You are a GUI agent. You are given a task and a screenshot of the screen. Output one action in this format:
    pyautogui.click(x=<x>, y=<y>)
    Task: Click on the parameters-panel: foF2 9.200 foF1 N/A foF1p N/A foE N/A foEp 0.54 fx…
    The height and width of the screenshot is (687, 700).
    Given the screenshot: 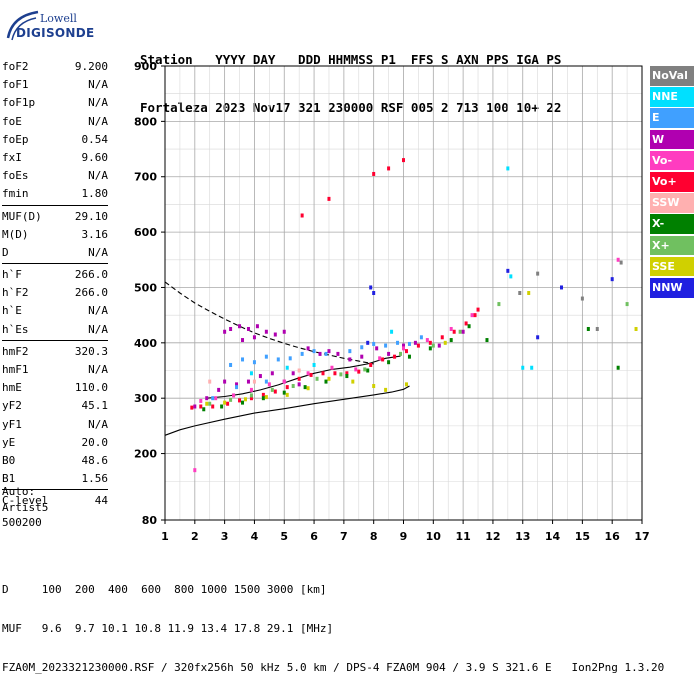 What is the action you would take?
    pyautogui.click(x=55, y=284)
    